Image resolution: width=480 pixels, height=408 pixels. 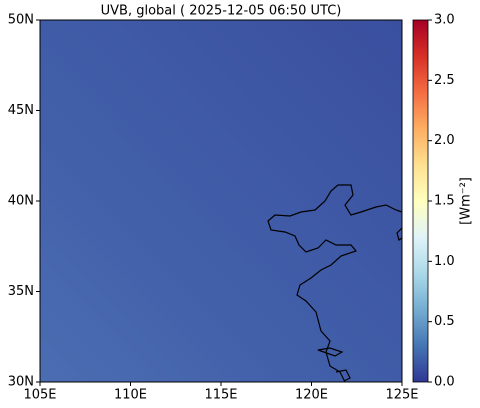 I want to click on y-tick-label: 35N, so click(x=21, y=291).